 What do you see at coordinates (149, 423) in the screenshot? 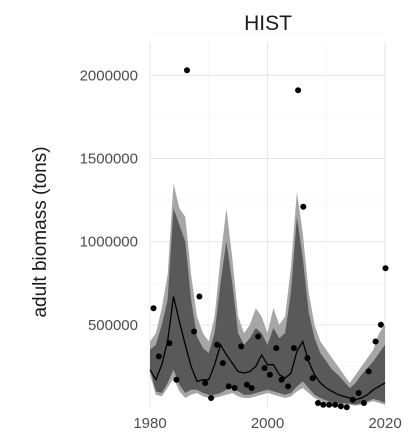
I see `x-tick-label: 1980` at bounding box center [149, 423].